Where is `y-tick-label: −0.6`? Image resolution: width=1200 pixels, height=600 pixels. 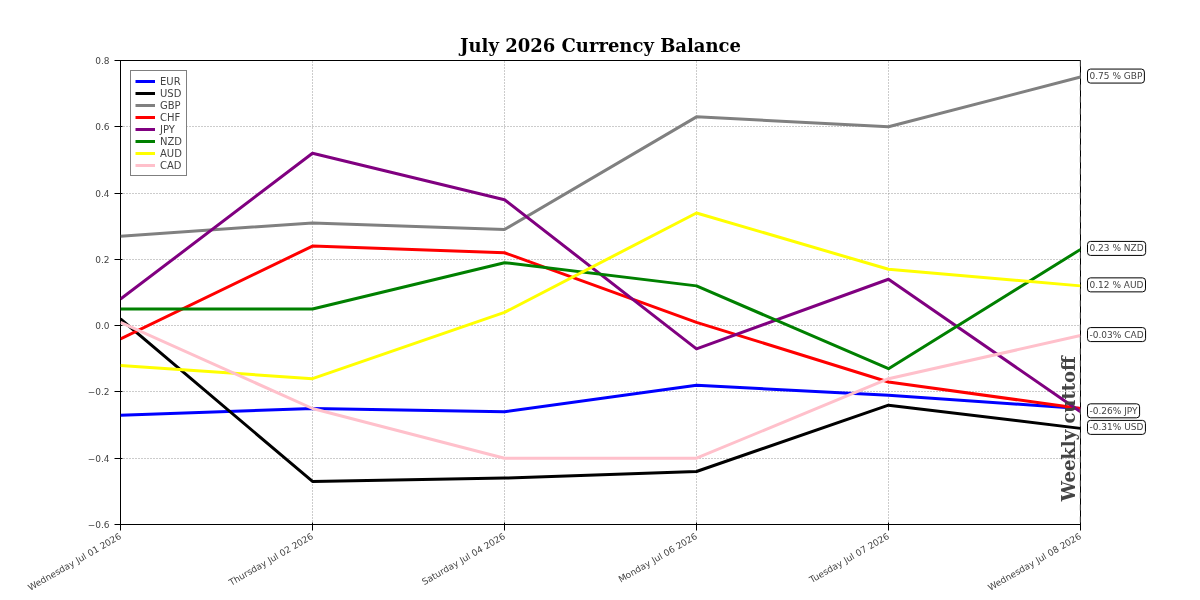
y-tick-label: −0.6 is located at coordinates (98, 525).